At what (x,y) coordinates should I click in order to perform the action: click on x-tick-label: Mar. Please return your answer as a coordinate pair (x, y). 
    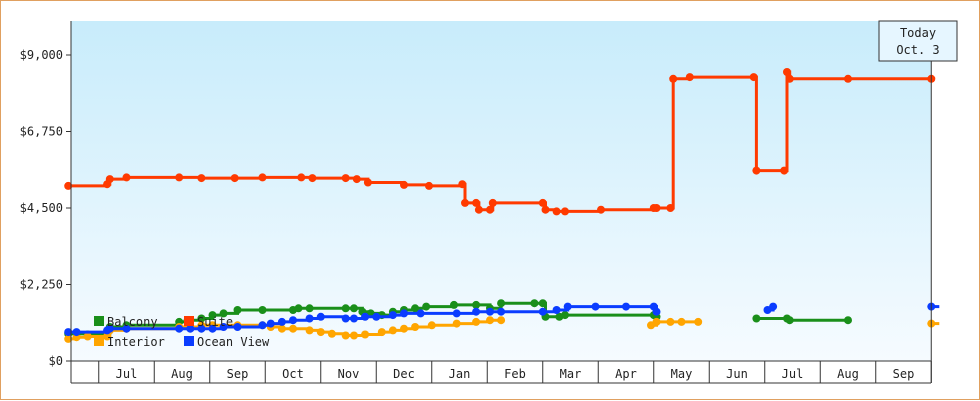
    Looking at the image, I should click on (571, 374).